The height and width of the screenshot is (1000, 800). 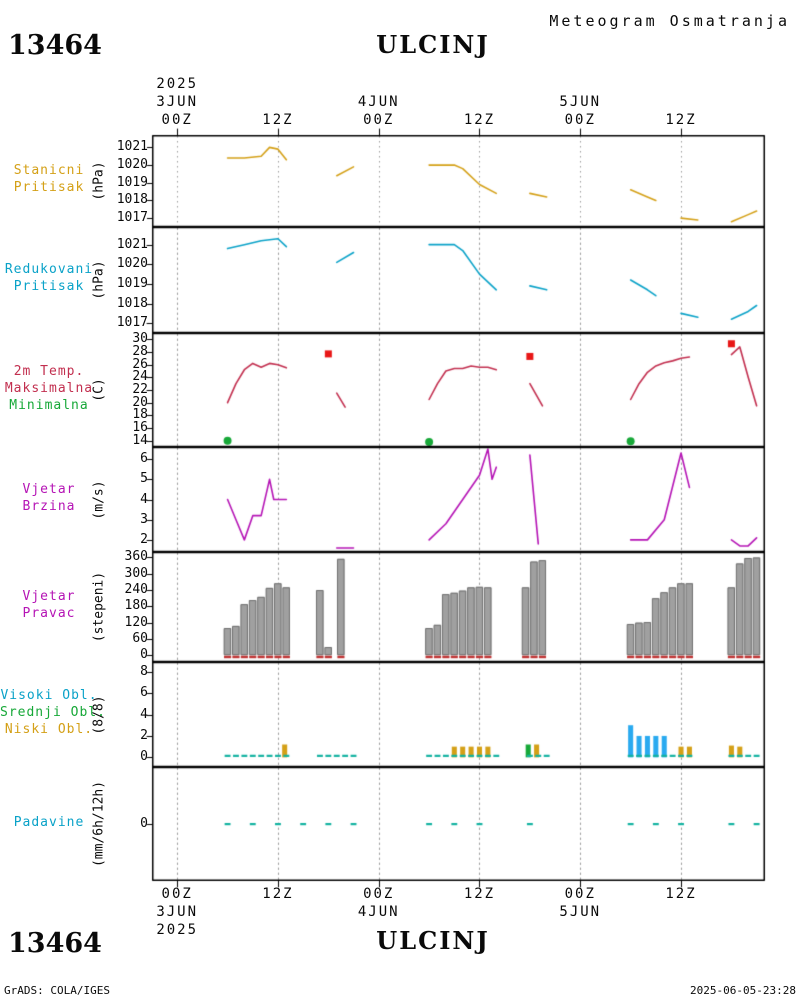 I want to click on y-tick-label: 22, so click(x=140, y=389).